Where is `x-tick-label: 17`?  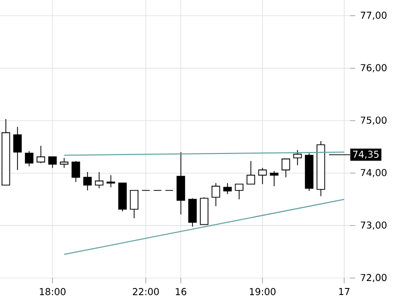
x-tick-label: 17 is located at coordinates (344, 291).